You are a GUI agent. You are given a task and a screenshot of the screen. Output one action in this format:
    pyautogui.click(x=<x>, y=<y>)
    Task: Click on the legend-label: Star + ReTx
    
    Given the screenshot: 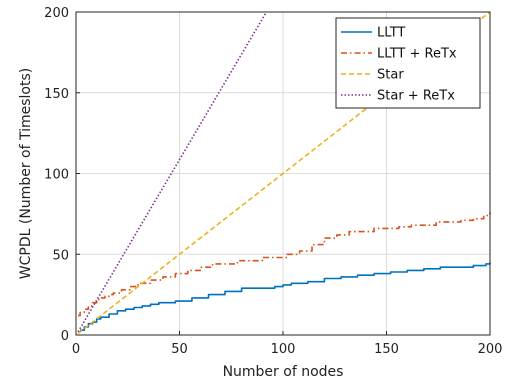 What is the action you would take?
    pyautogui.click(x=416, y=96)
    